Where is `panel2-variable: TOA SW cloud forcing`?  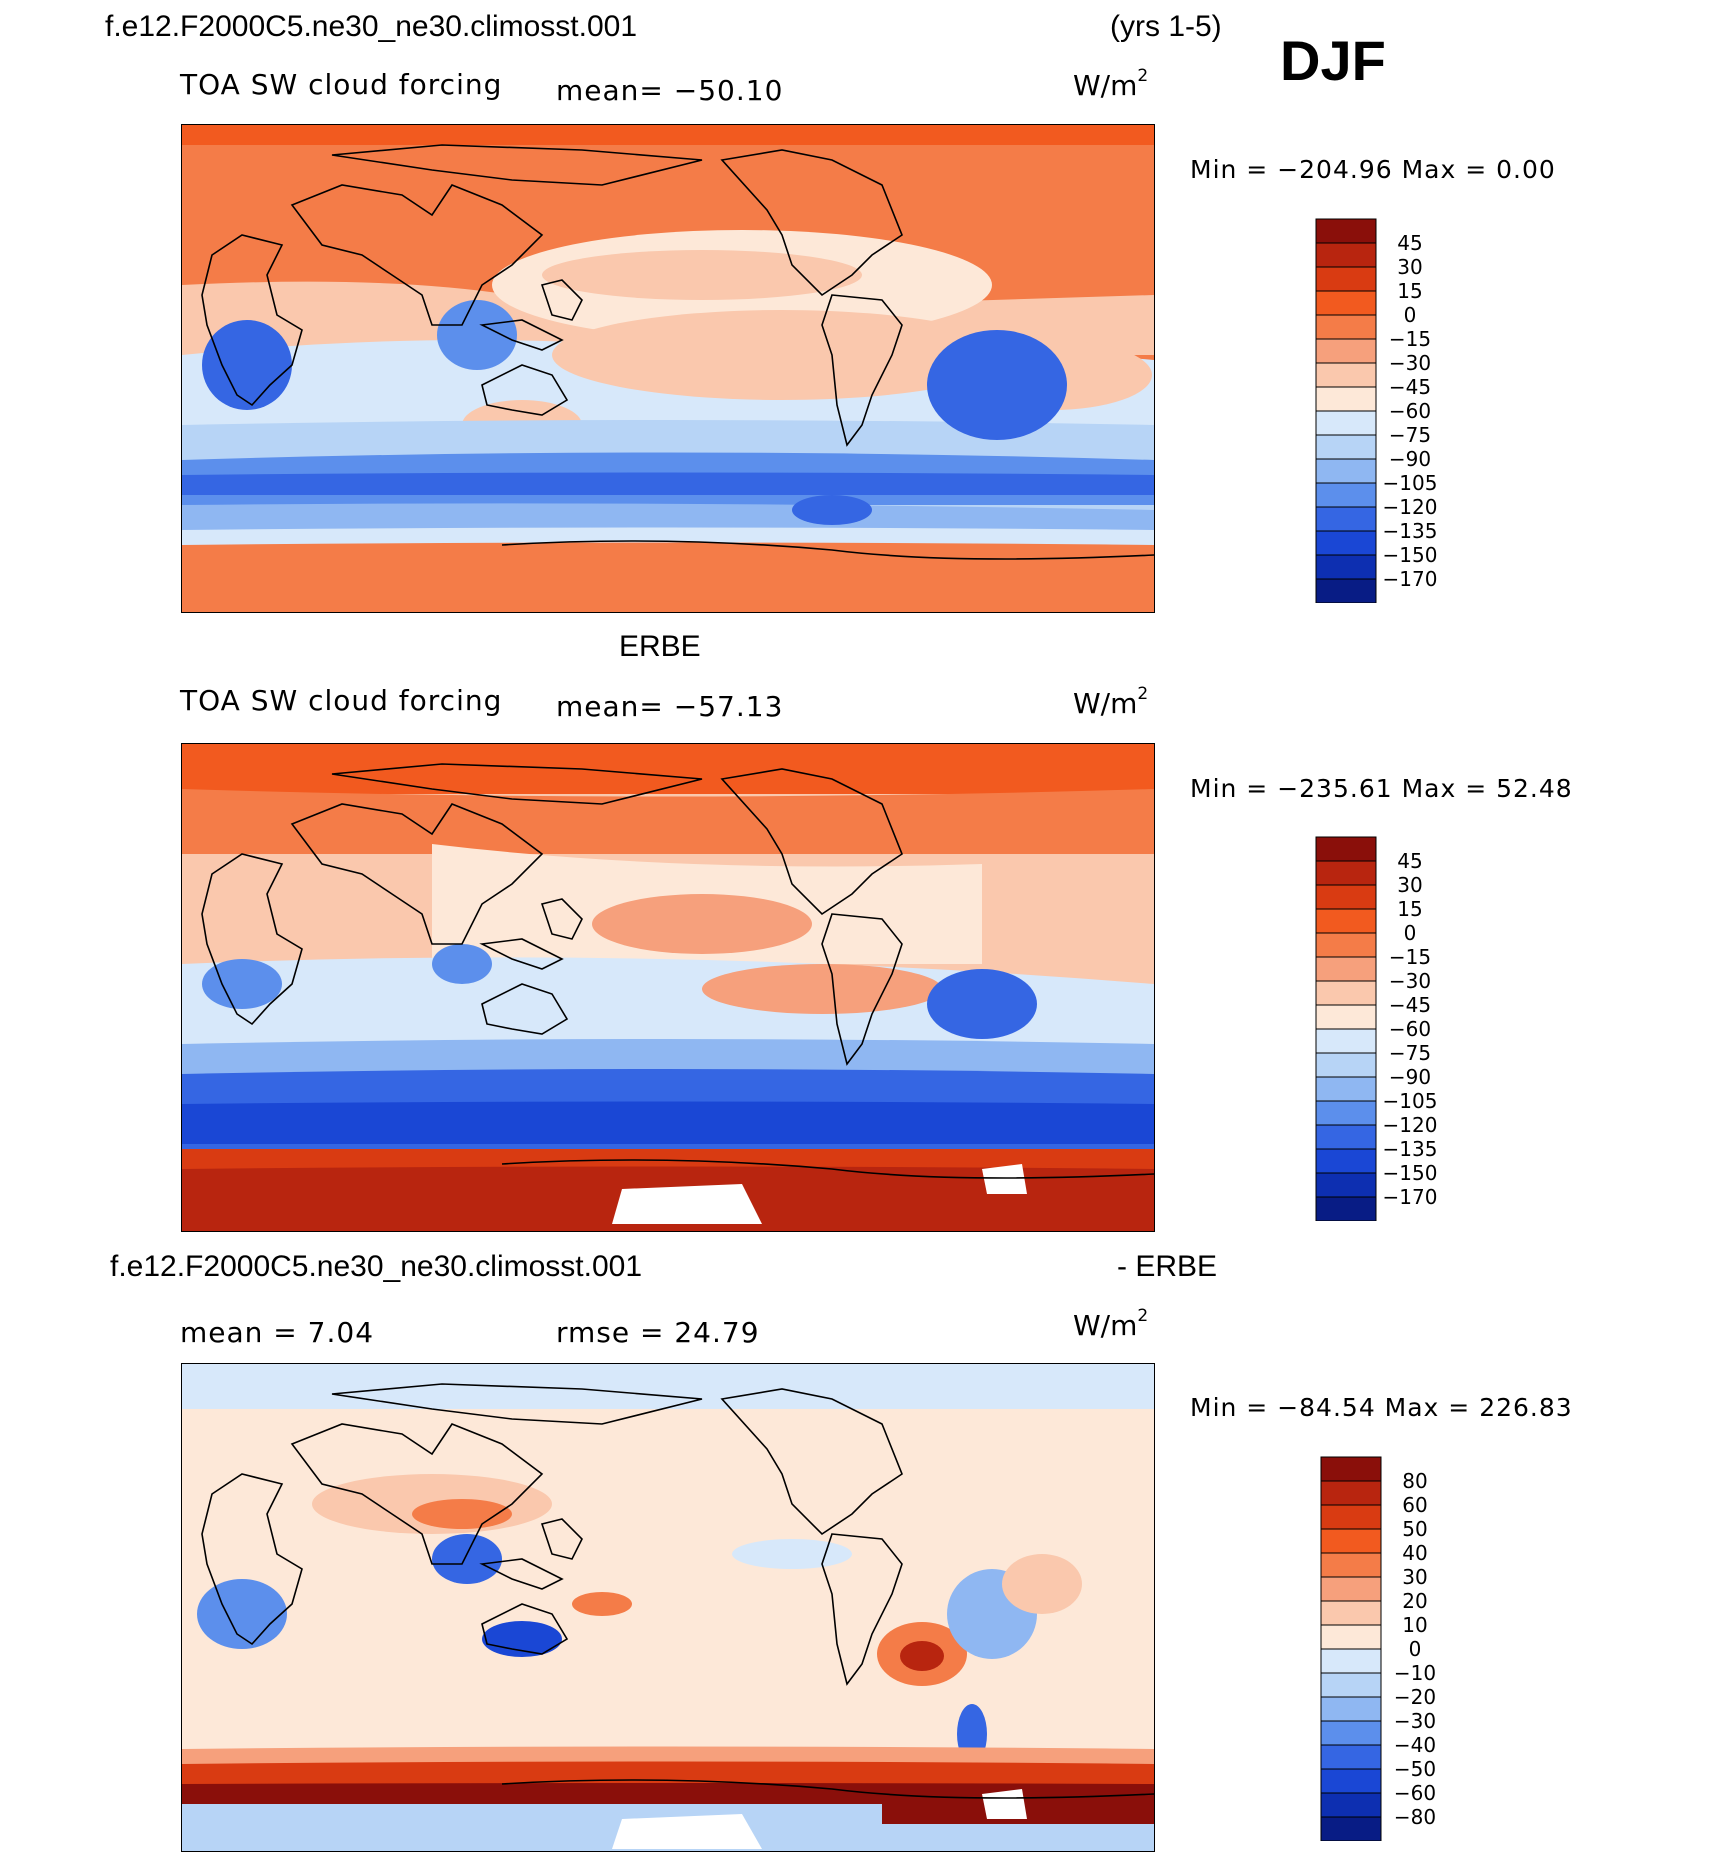 panel2-variable: TOA SW cloud forcing is located at coordinates (341, 700).